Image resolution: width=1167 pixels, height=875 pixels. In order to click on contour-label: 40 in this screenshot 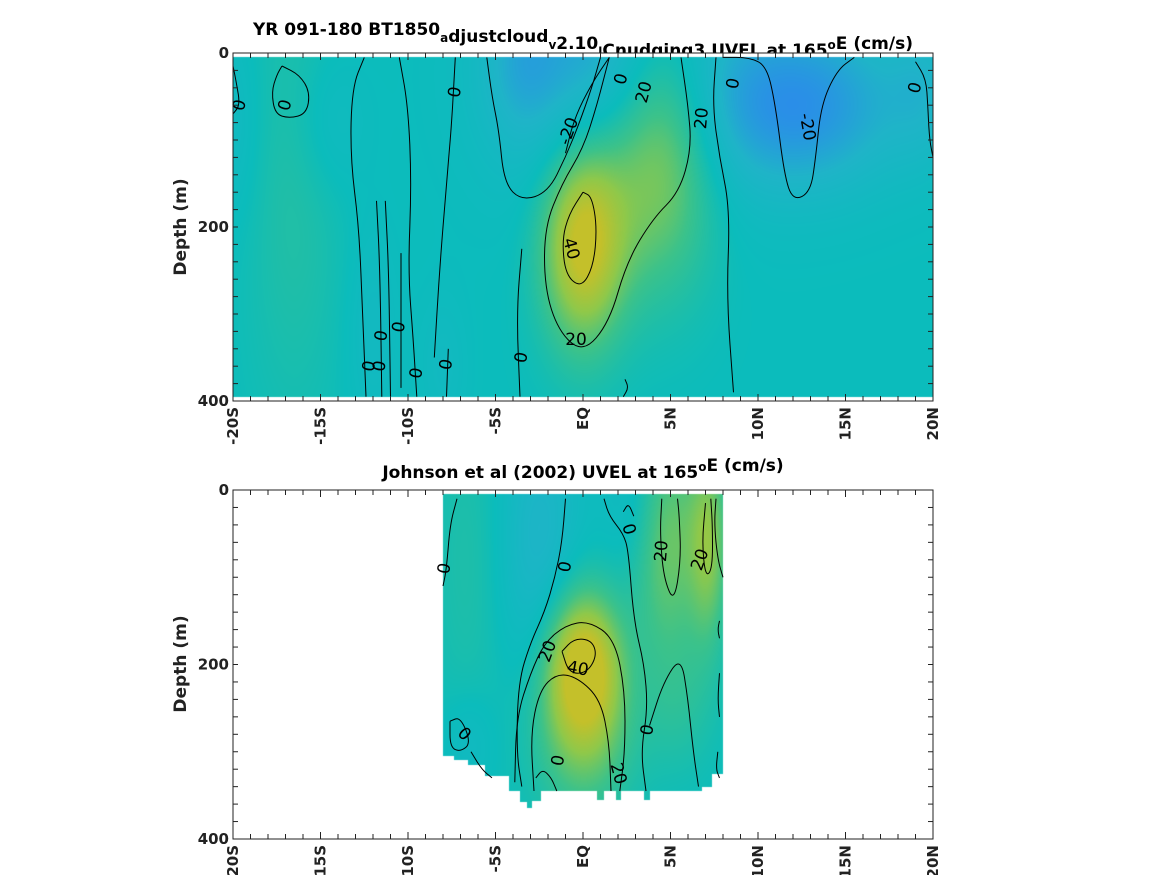, I will do `click(577, 668)`.